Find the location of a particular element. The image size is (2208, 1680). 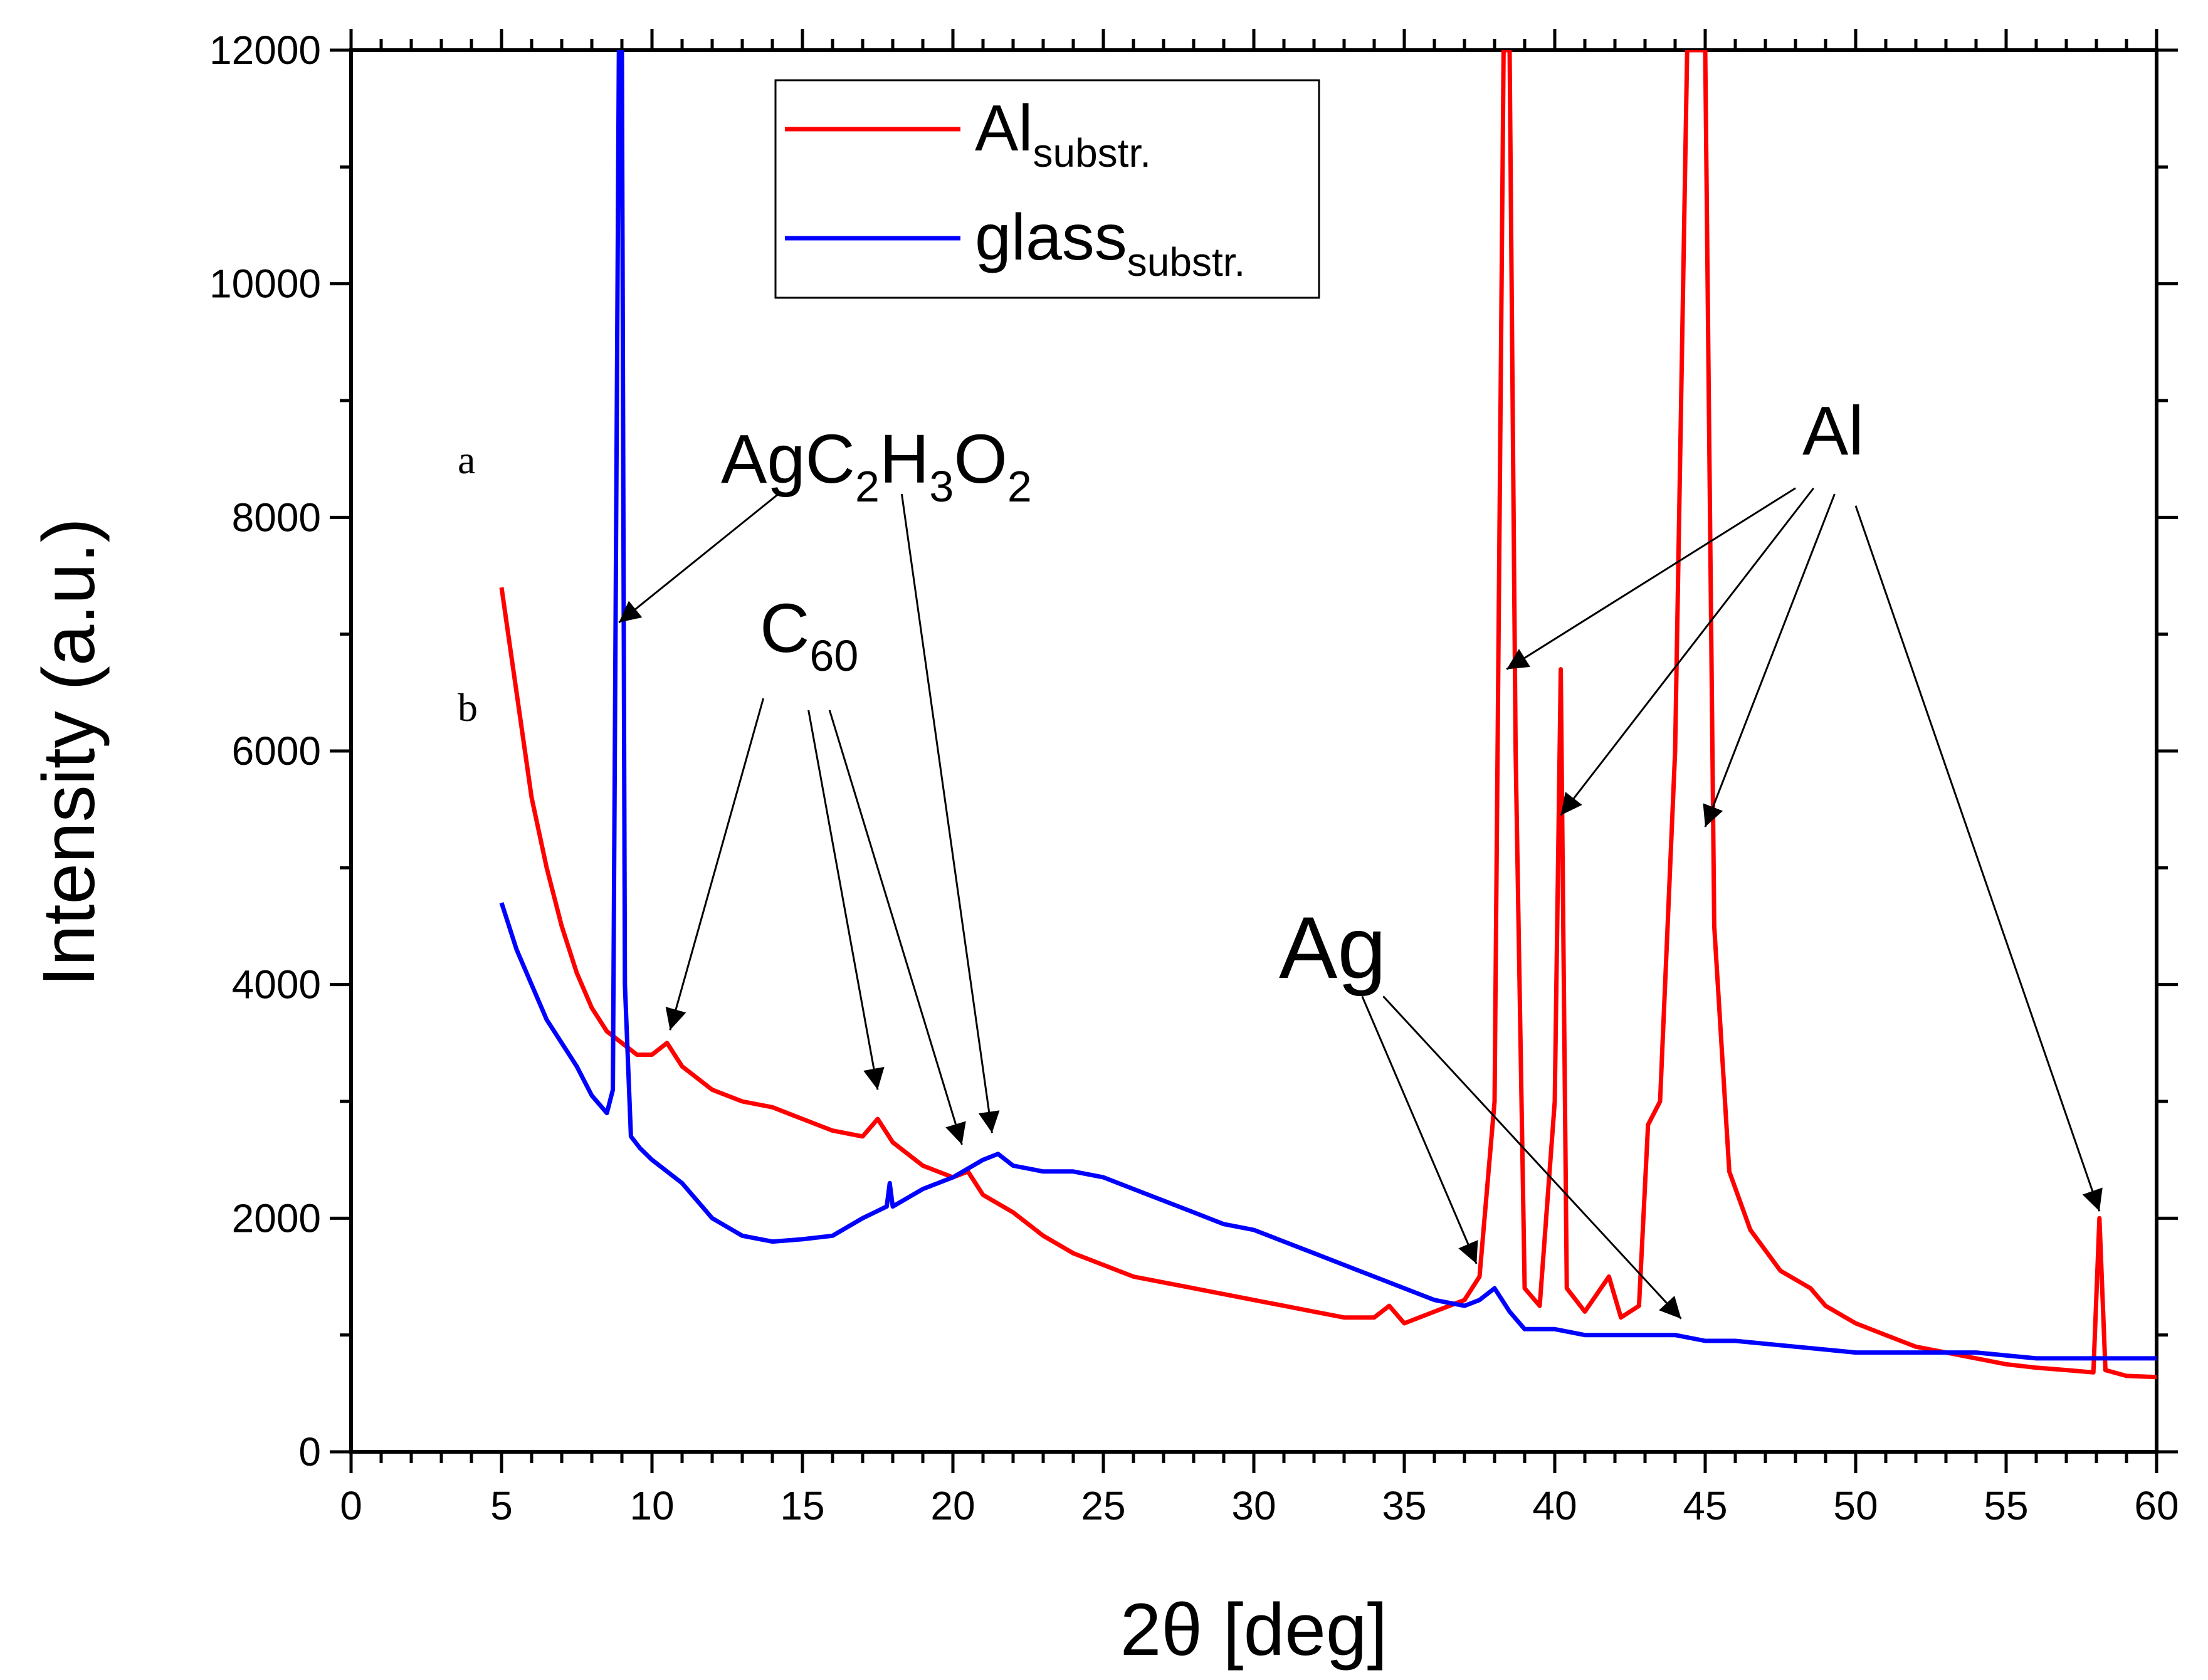

legend: Alsubstr. glasssubstr. is located at coordinates (1047, 189).